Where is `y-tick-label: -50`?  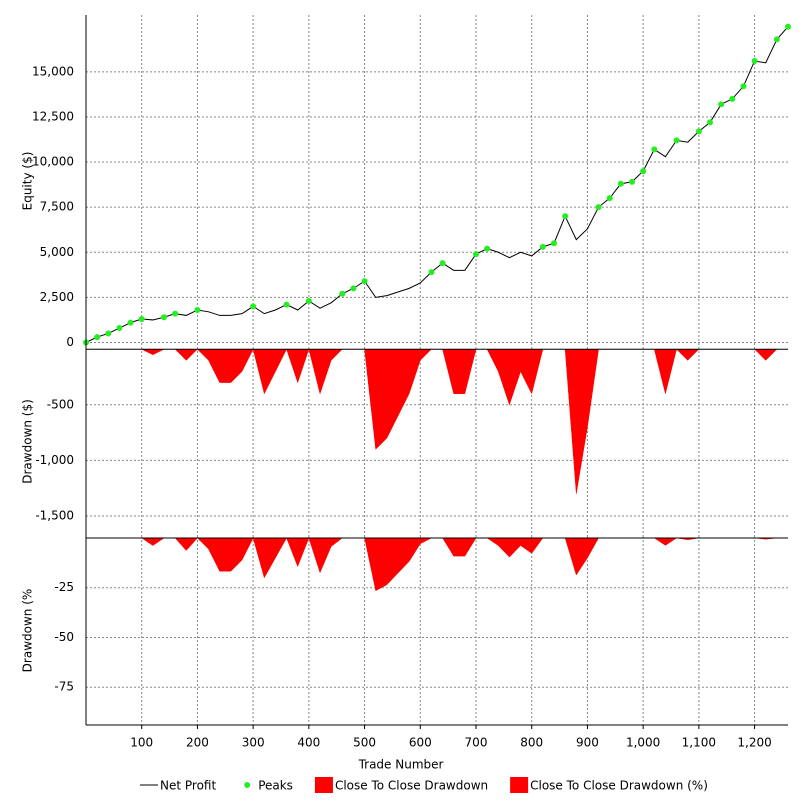 y-tick-label: -50 is located at coordinates (64, 637).